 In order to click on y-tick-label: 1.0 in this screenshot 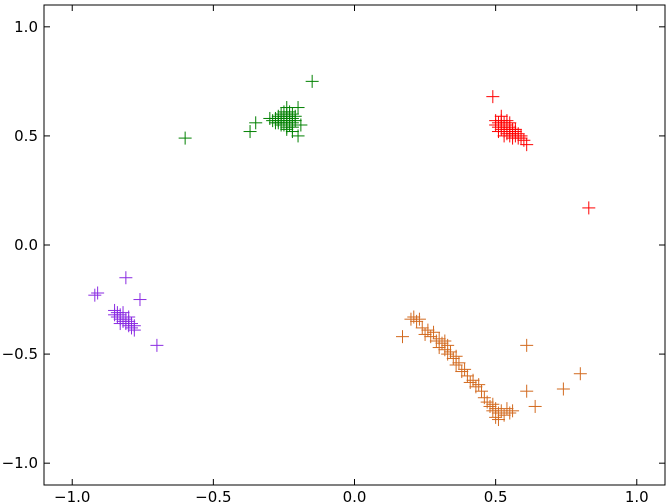, I will do `click(26, 27)`.